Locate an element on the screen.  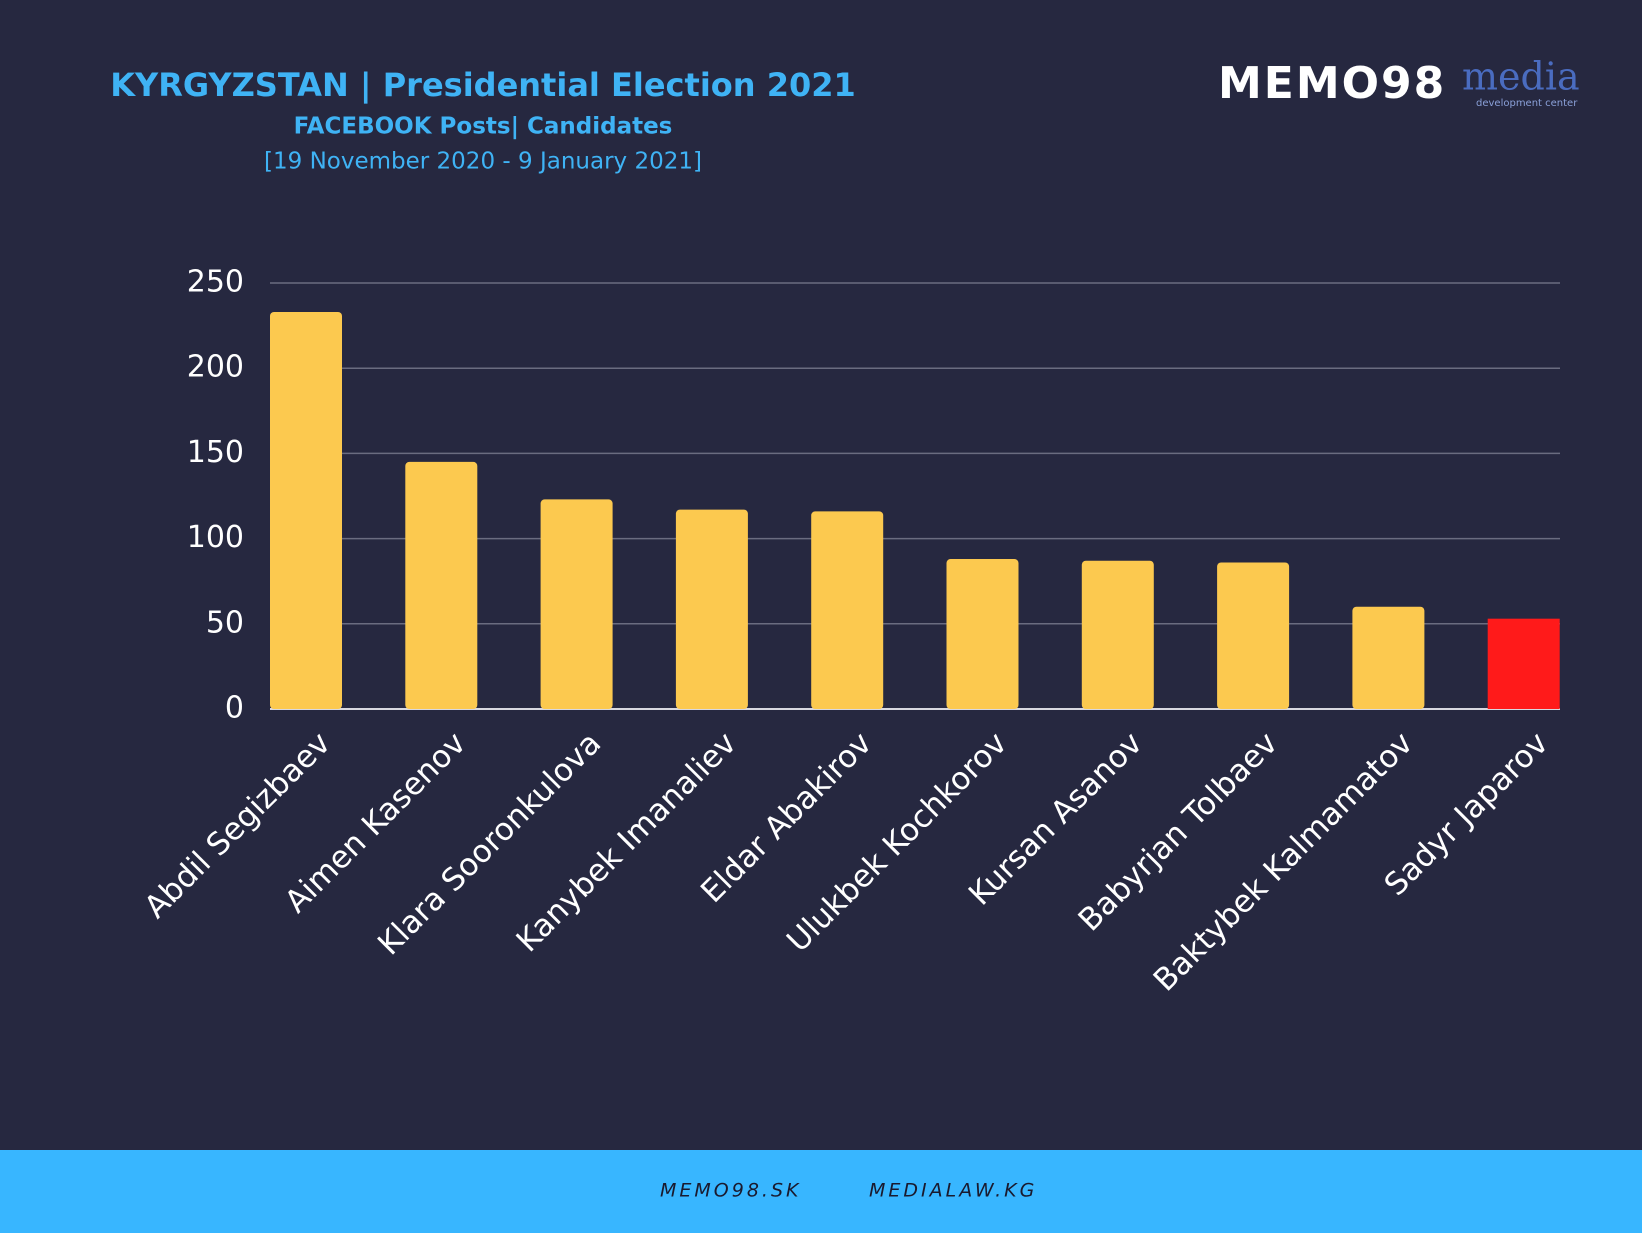
date-range: [19 November 2020 - 9 January 2021] is located at coordinates (483, 162).